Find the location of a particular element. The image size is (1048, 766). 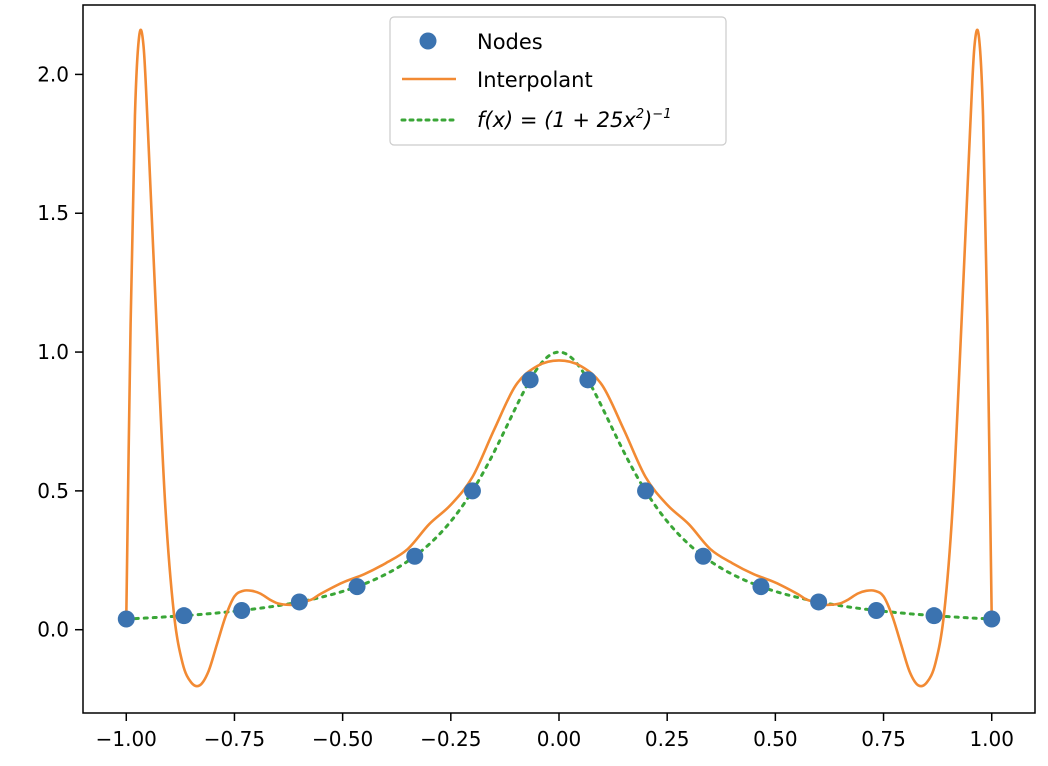

legend: Nodes Interpolant f(x) = (1 + 25x2)−1 is located at coordinates (558, 81).